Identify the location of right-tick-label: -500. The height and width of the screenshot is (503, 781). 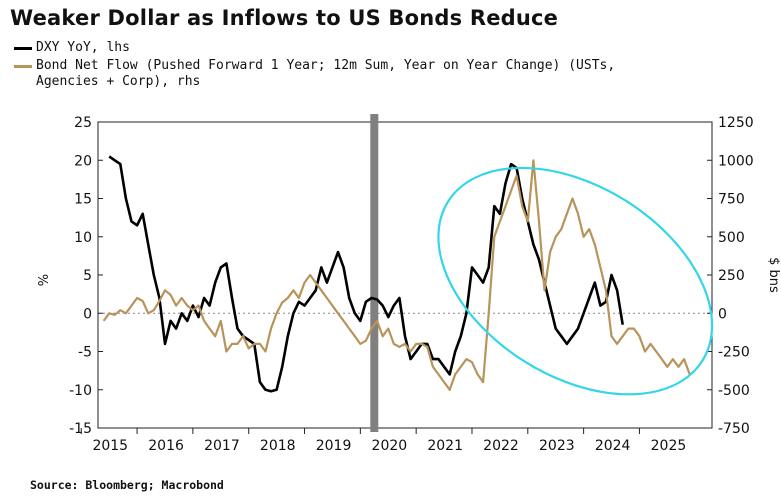
(734, 391).